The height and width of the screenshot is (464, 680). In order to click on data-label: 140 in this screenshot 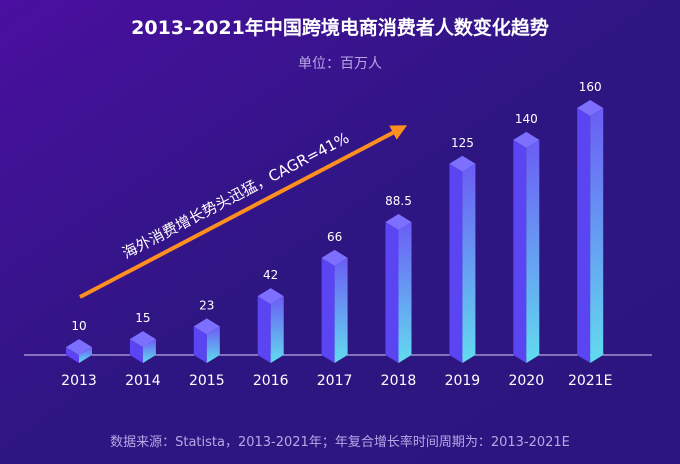, I will do `click(526, 119)`.